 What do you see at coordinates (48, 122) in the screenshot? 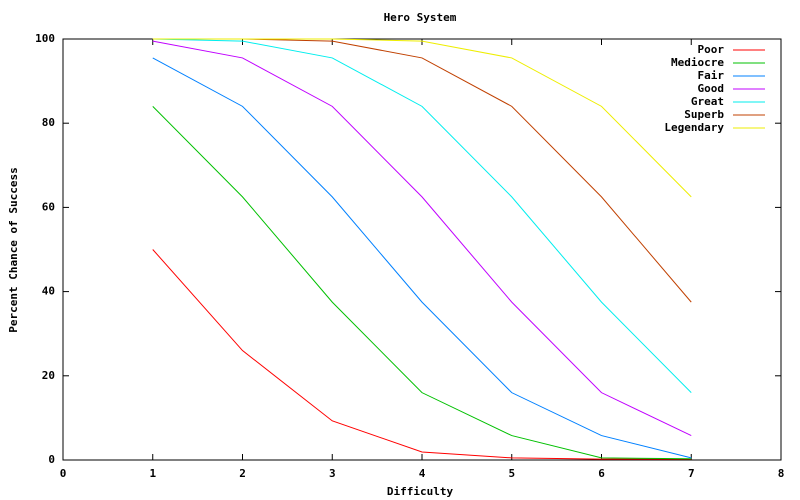
I see `y-tick-label: 80` at bounding box center [48, 122].